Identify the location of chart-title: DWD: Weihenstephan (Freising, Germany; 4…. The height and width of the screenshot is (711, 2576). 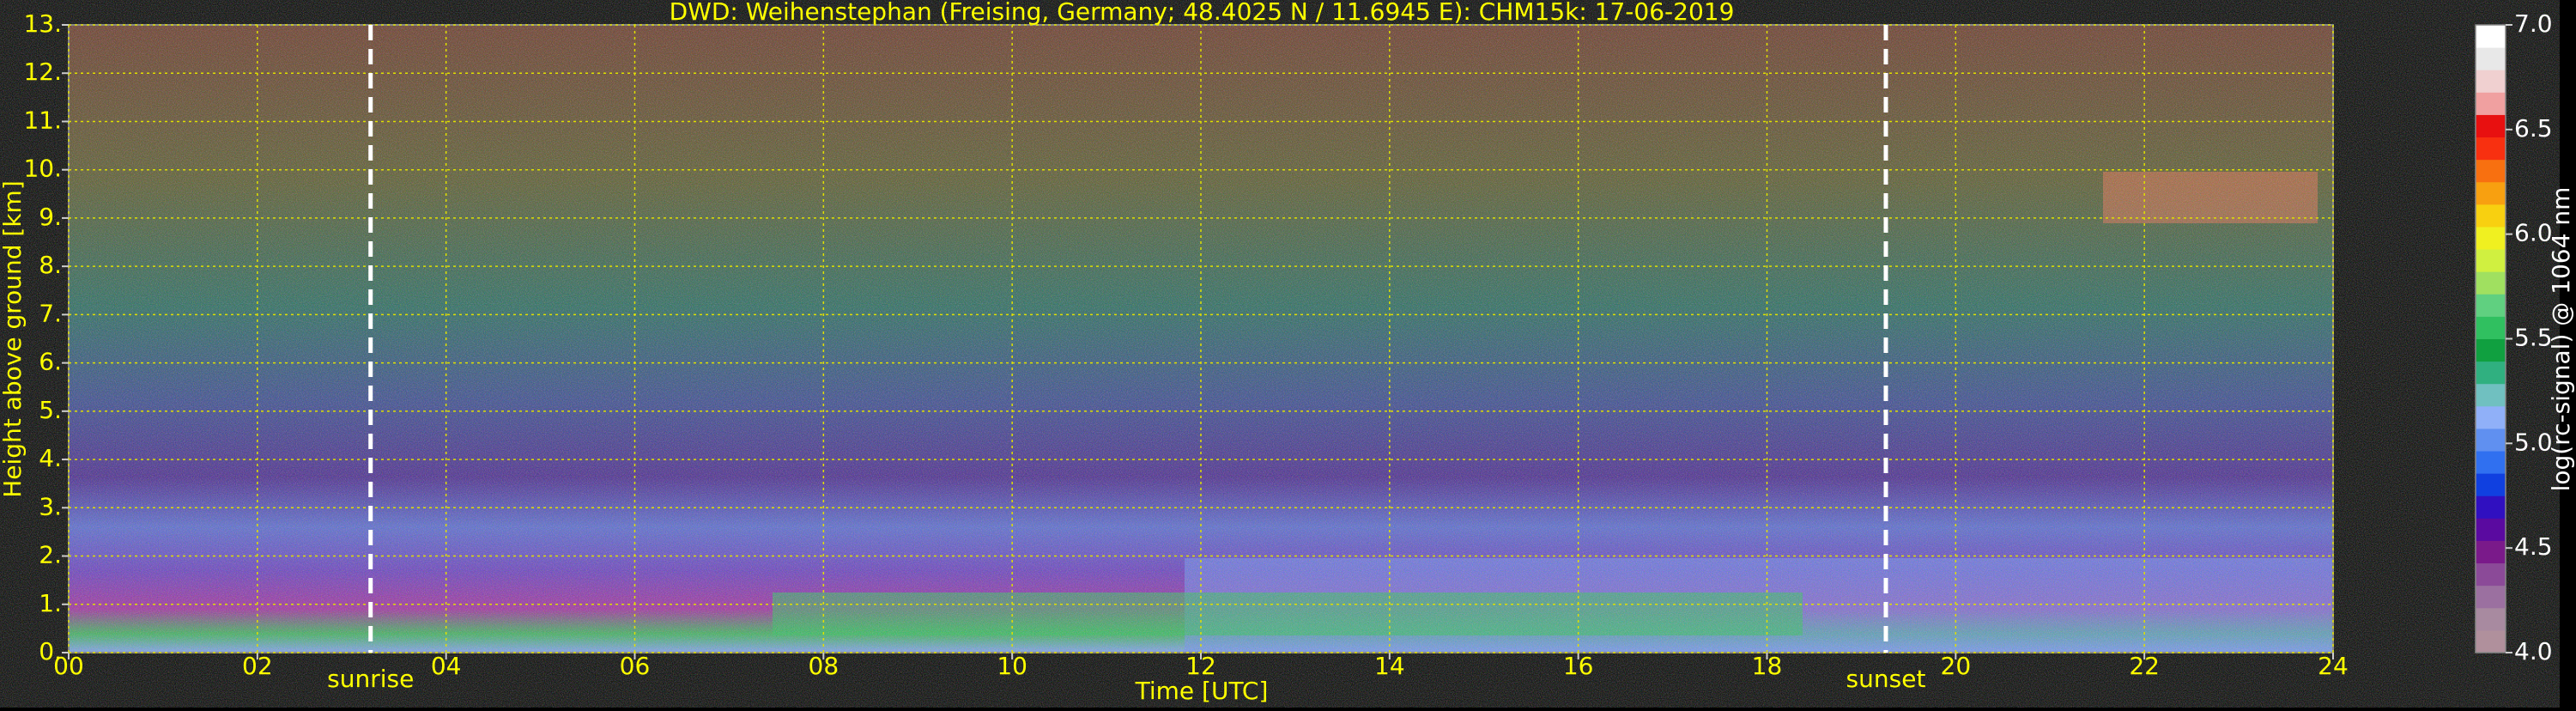
(1202, 13).